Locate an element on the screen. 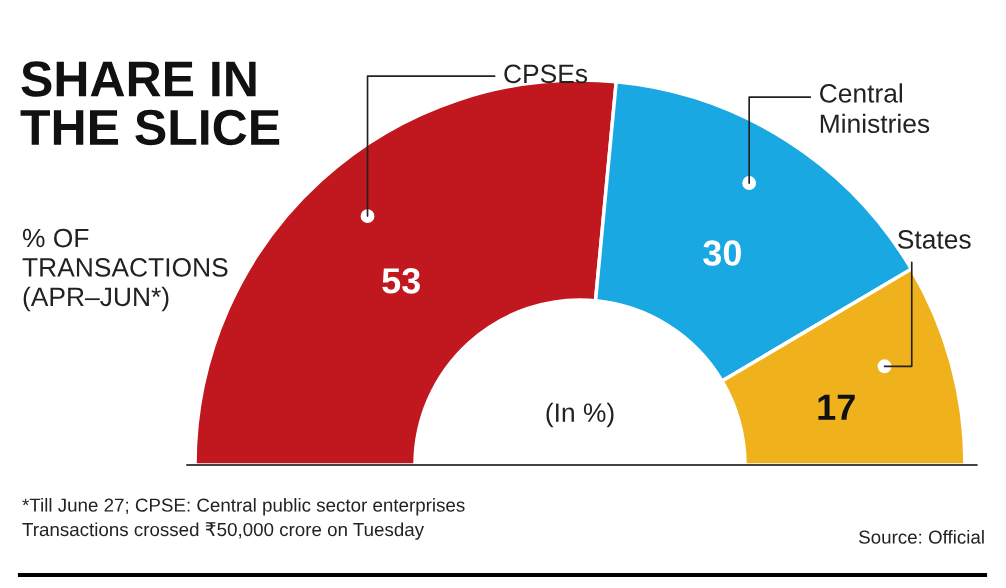 The image size is (1006, 588). slice-label: Central Ministries is located at coordinates (875, 108).